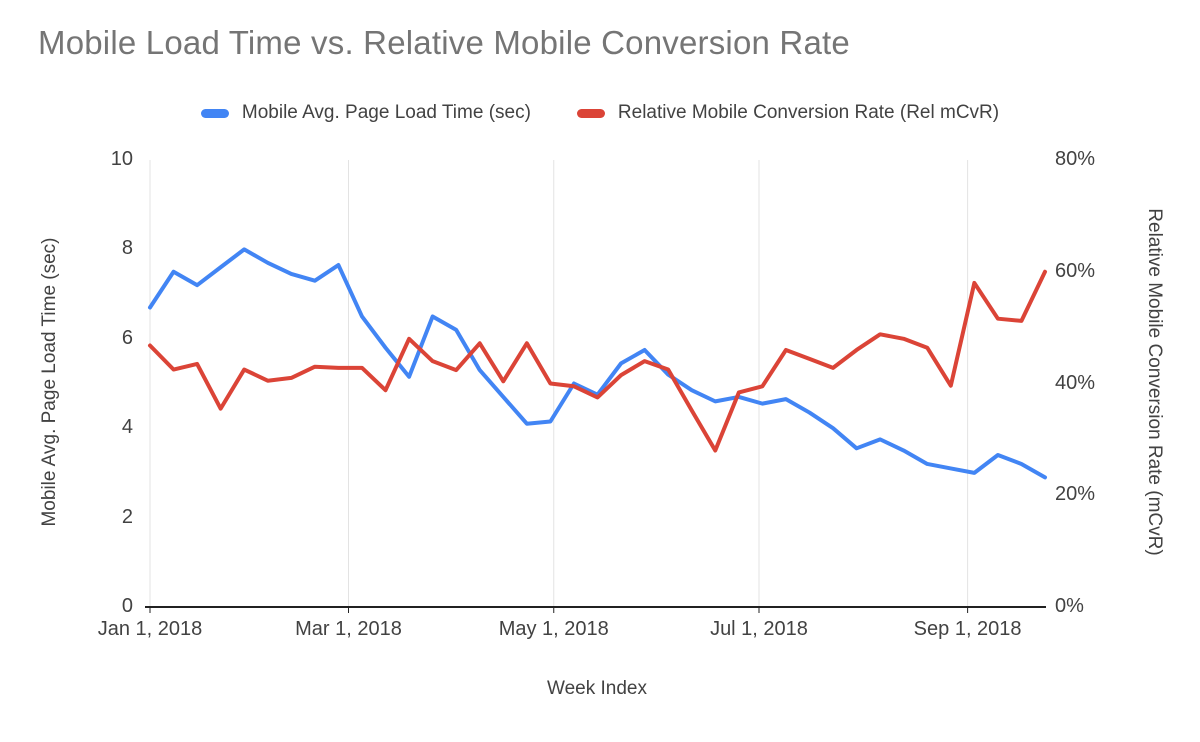  What do you see at coordinates (1075, 270) in the screenshot?
I see `y-right-tick-label: 60%` at bounding box center [1075, 270].